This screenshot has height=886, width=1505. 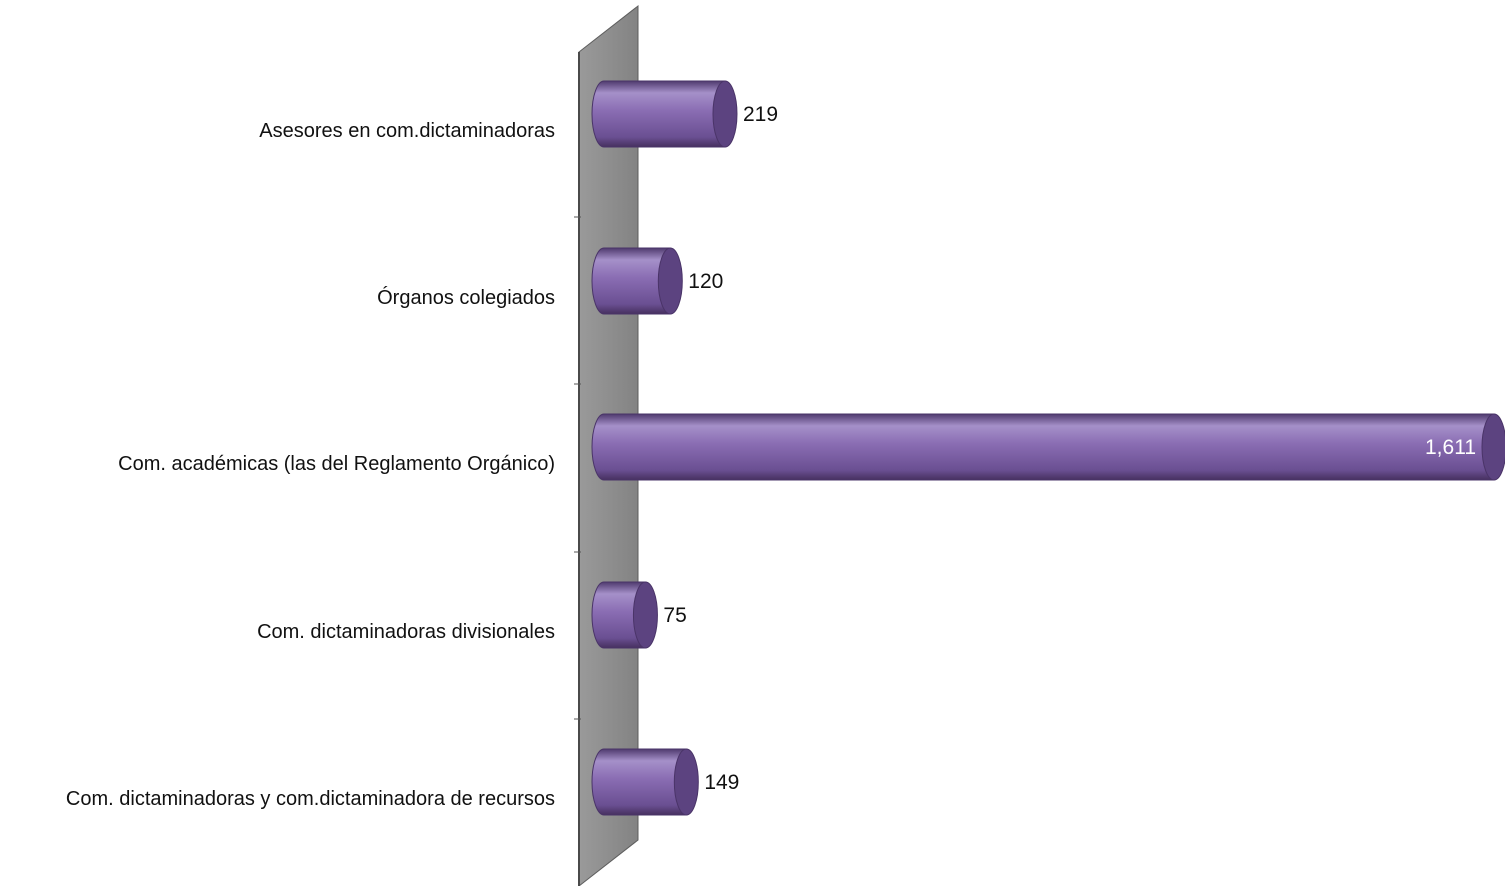 What do you see at coordinates (760, 114) in the screenshot?
I see `value-label: 219` at bounding box center [760, 114].